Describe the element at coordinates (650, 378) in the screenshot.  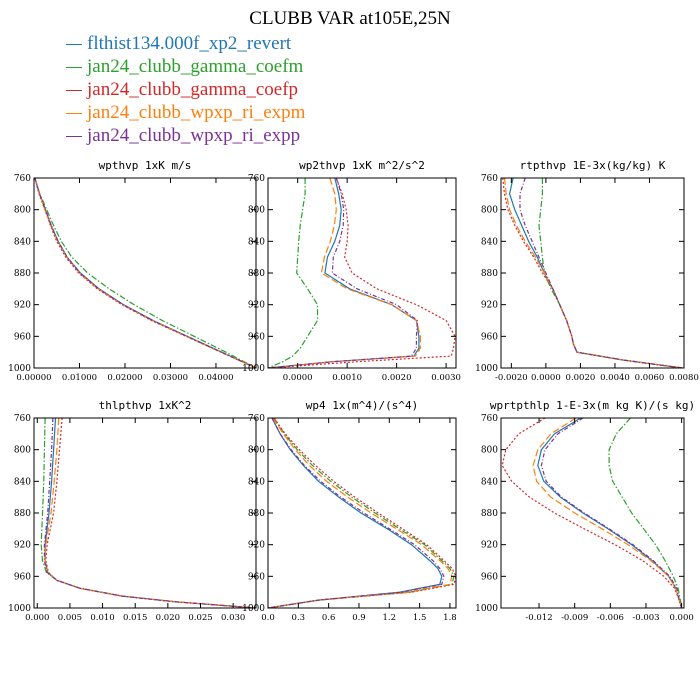
I see `x-tick-label: 0.0060` at that location.